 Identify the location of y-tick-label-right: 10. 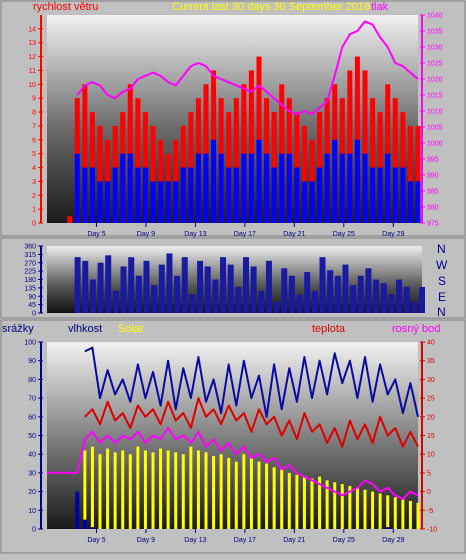
(431, 455).